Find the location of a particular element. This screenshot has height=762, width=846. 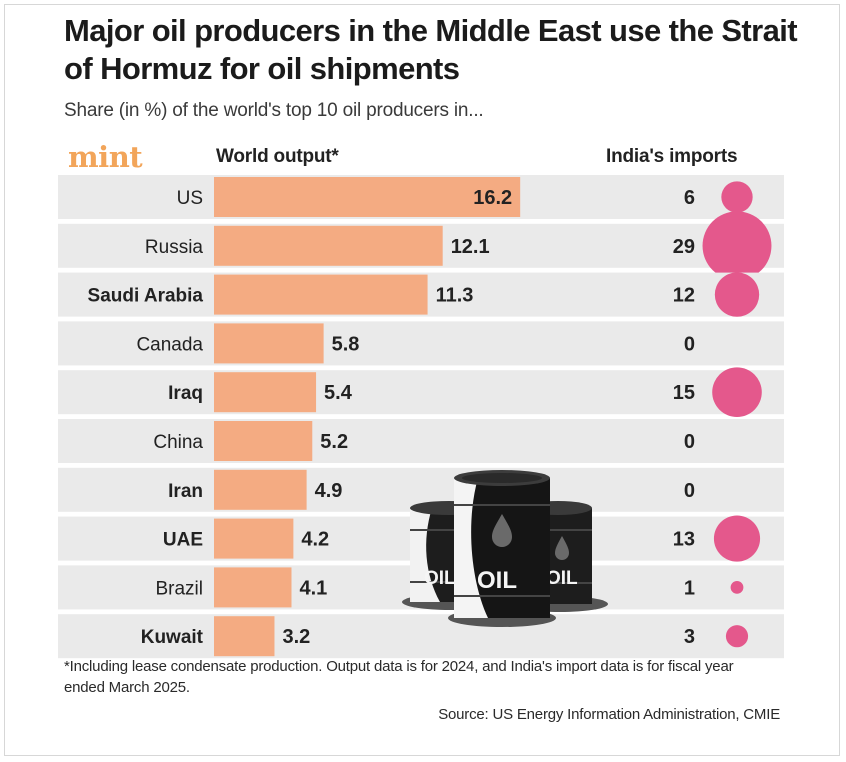

import-value-iran: 0 is located at coordinates (689, 491).